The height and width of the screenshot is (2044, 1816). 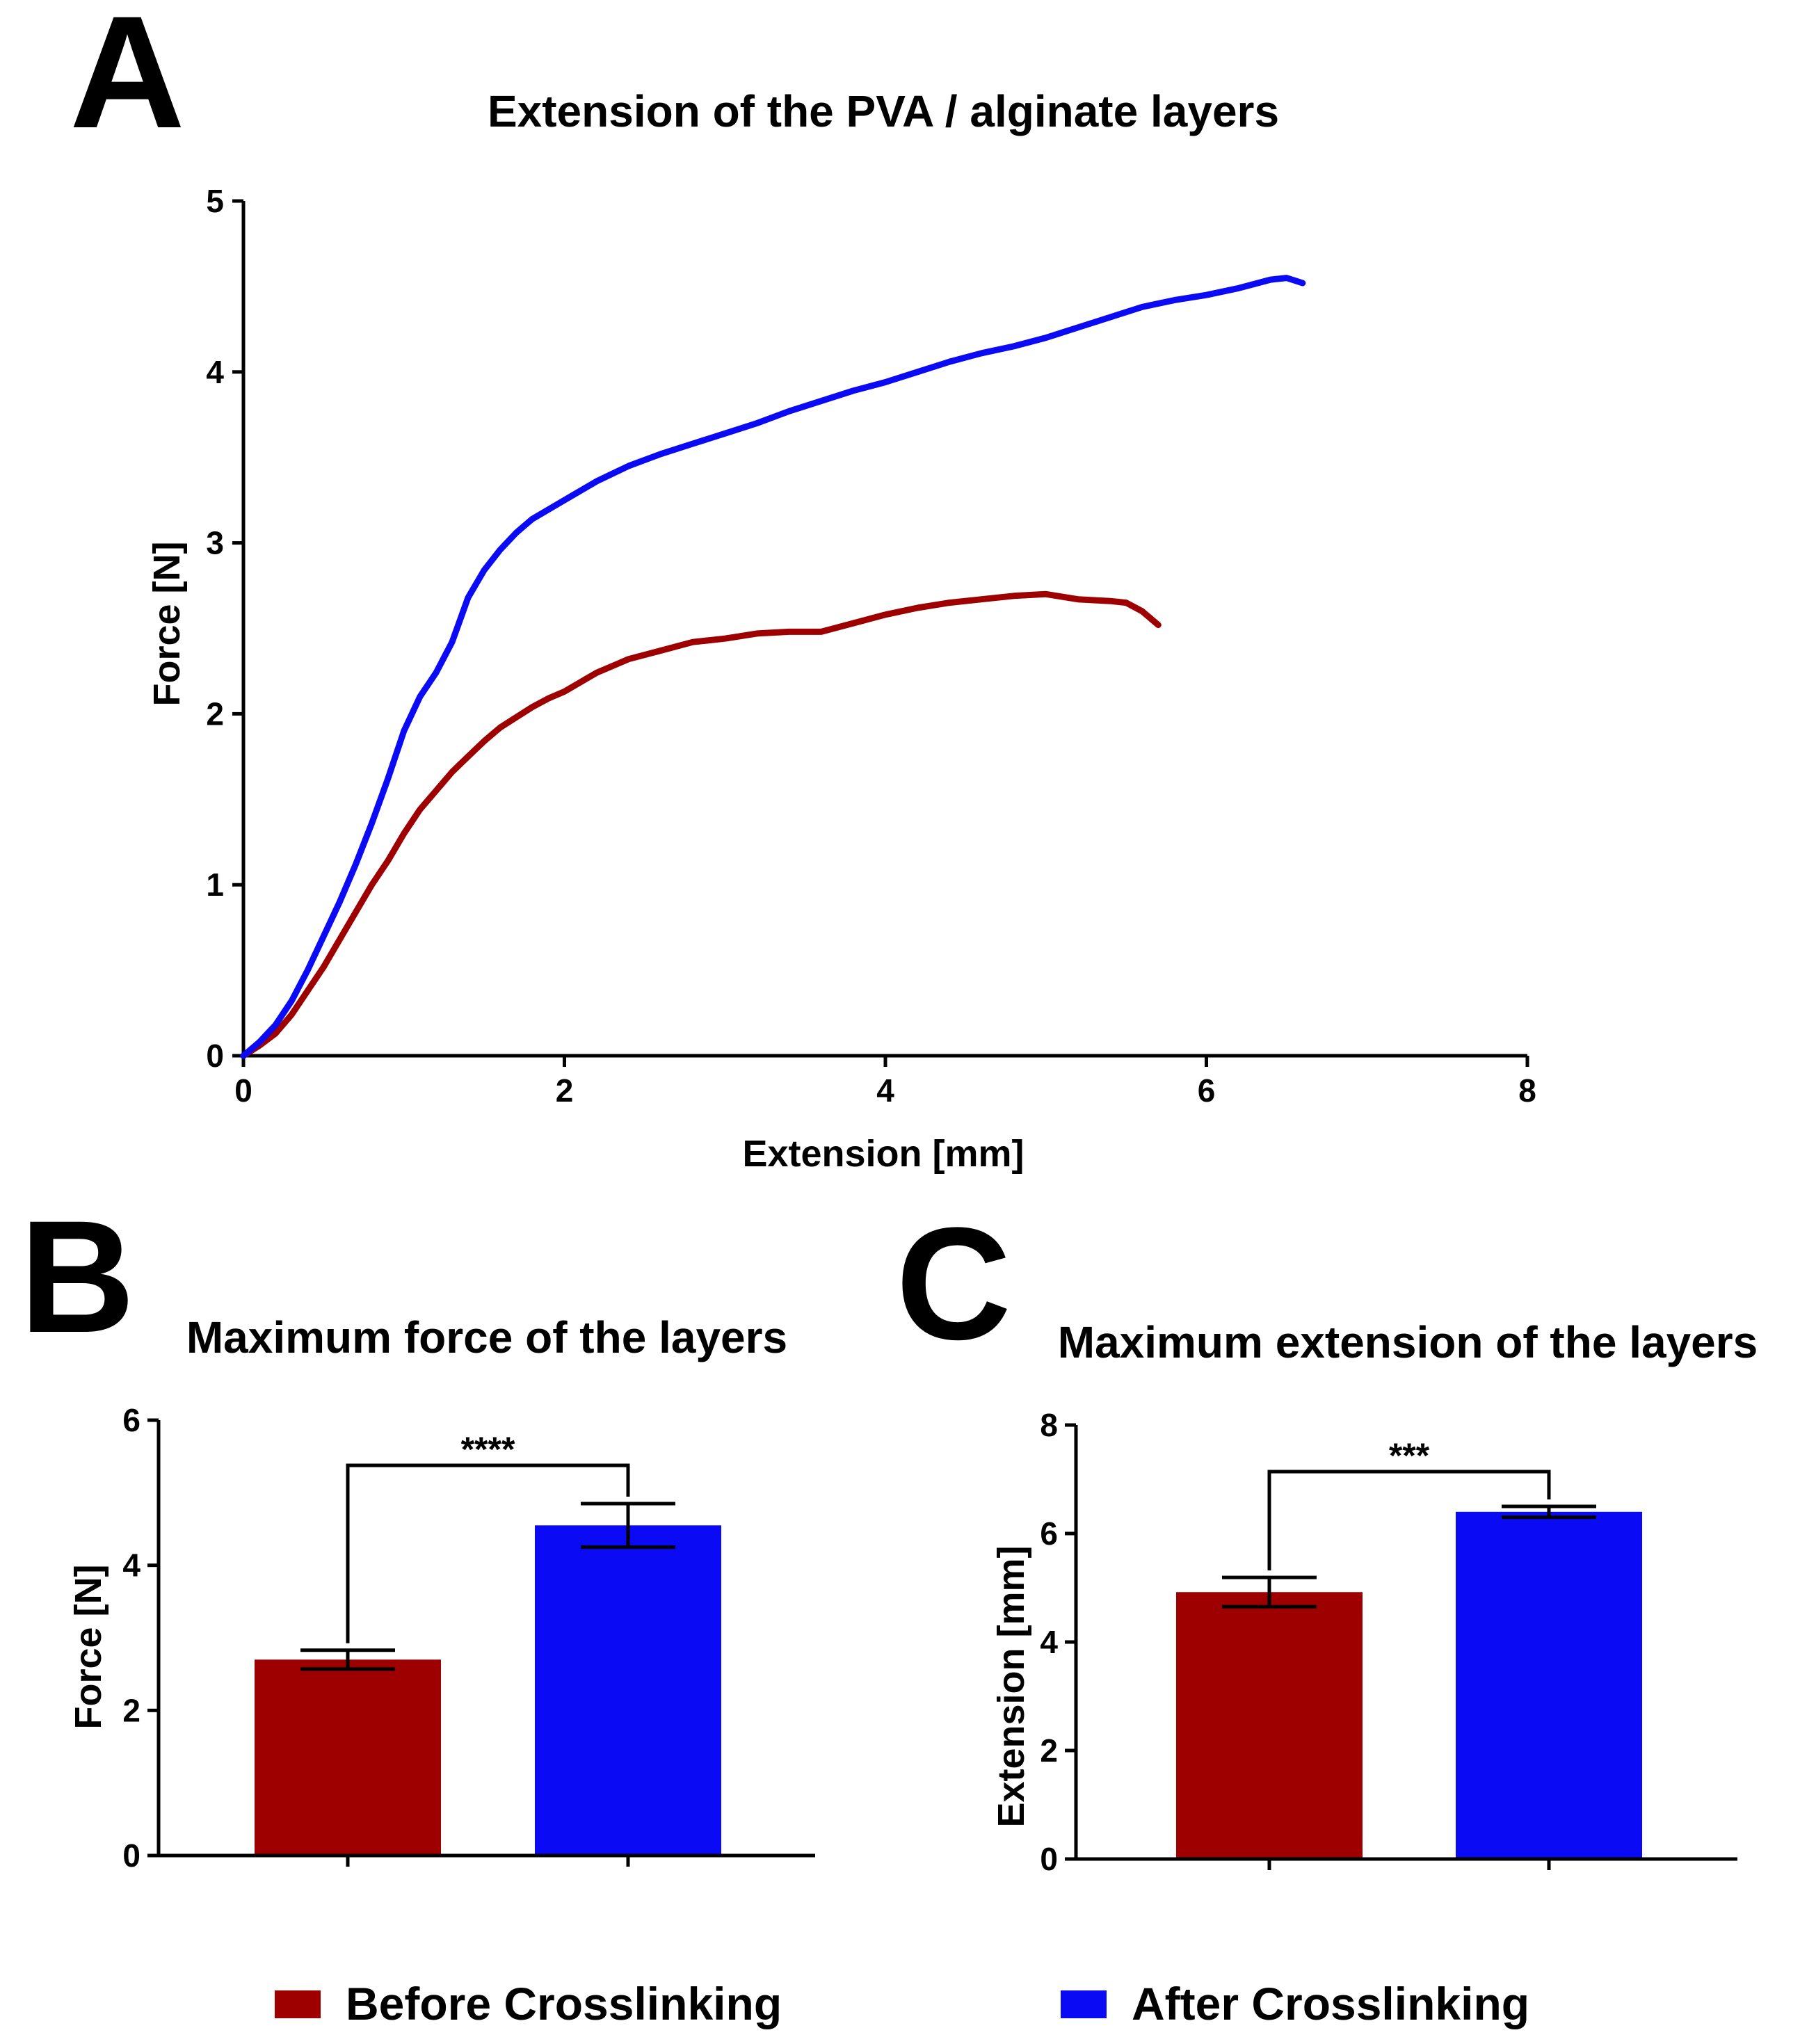 I want to click on chart-b-ylabel: Force [N], so click(x=88, y=1646).